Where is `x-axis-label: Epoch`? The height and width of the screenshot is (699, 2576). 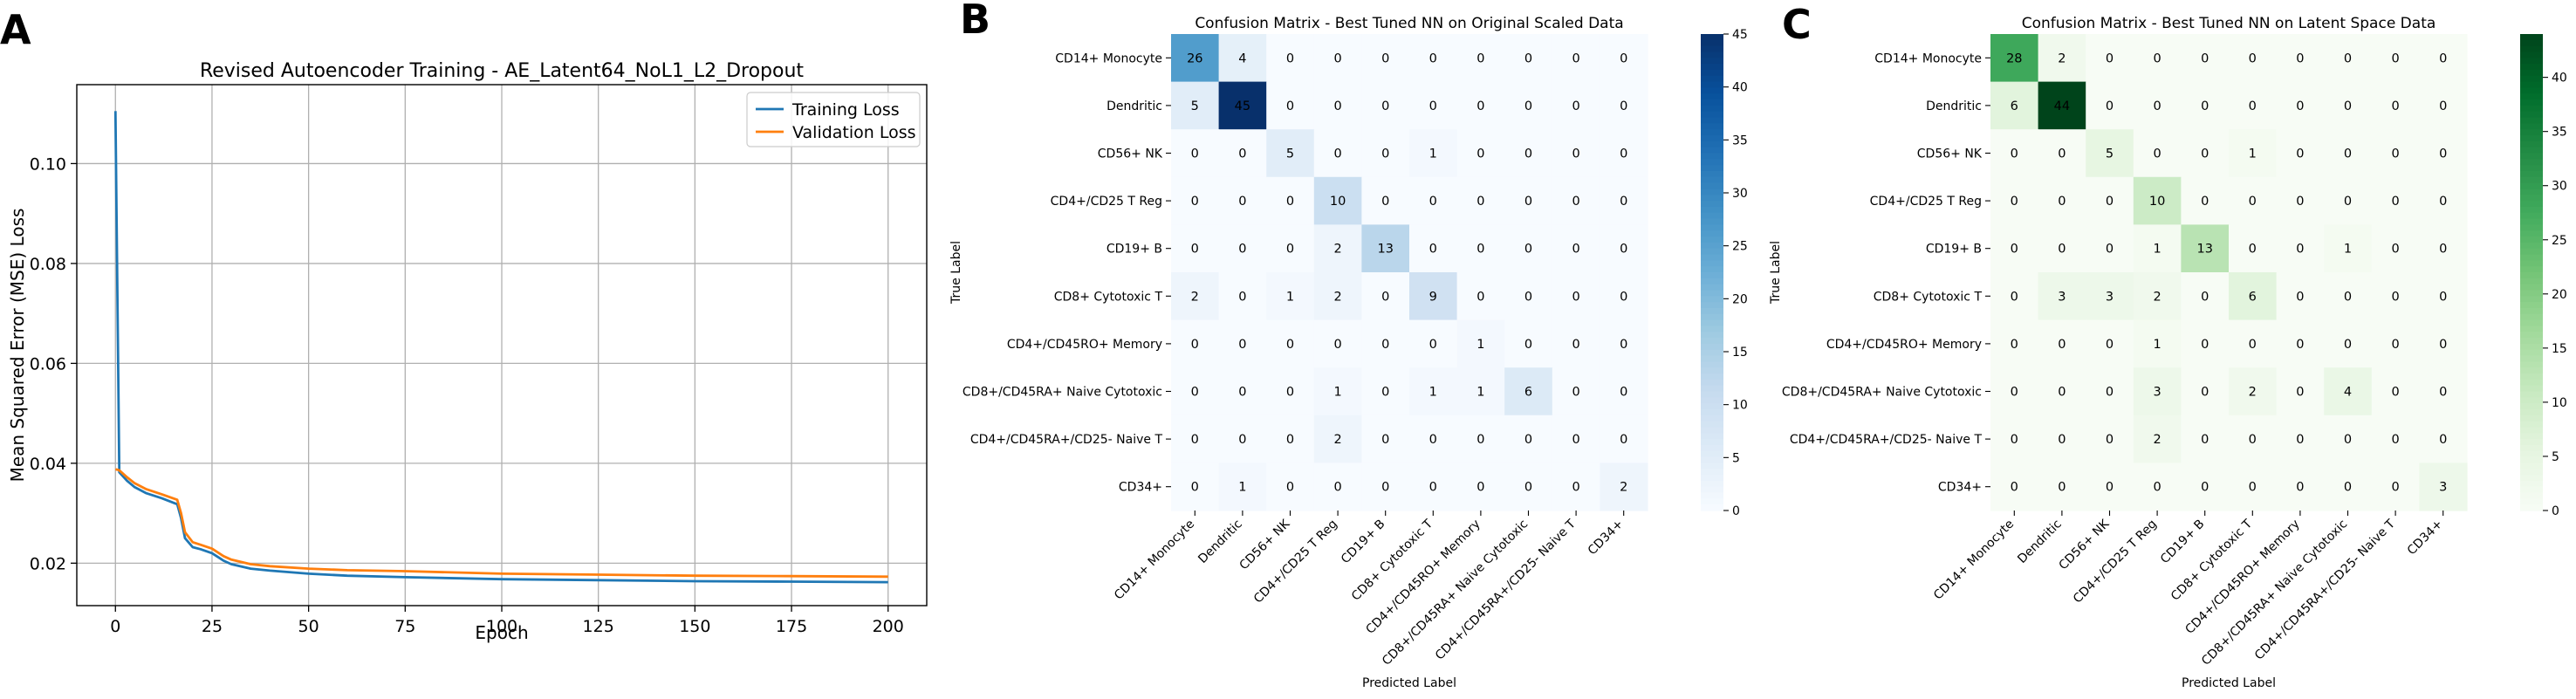
x-axis-label: Epoch is located at coordinates (502, 632).